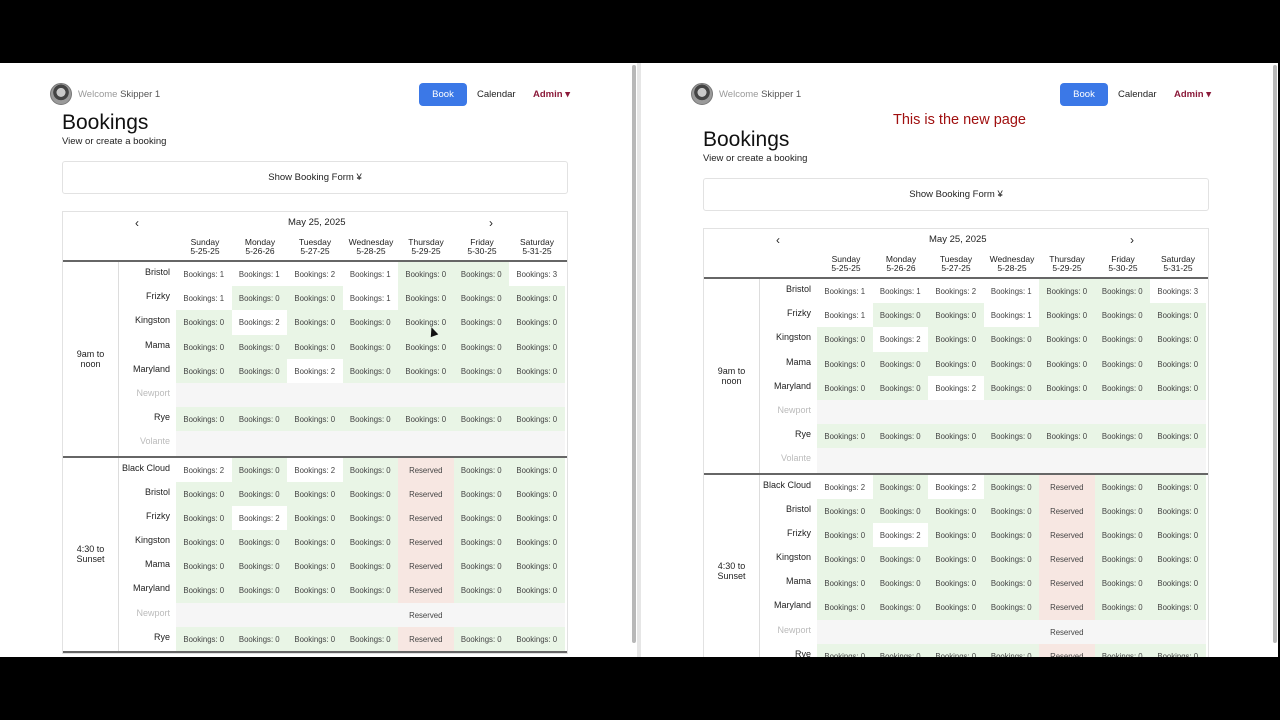 This screenshot has width=1280, height=720. Describe the element at coordinates (551, 94) in the screenshot. I see `admin-menu: Admin ▾` at that location.